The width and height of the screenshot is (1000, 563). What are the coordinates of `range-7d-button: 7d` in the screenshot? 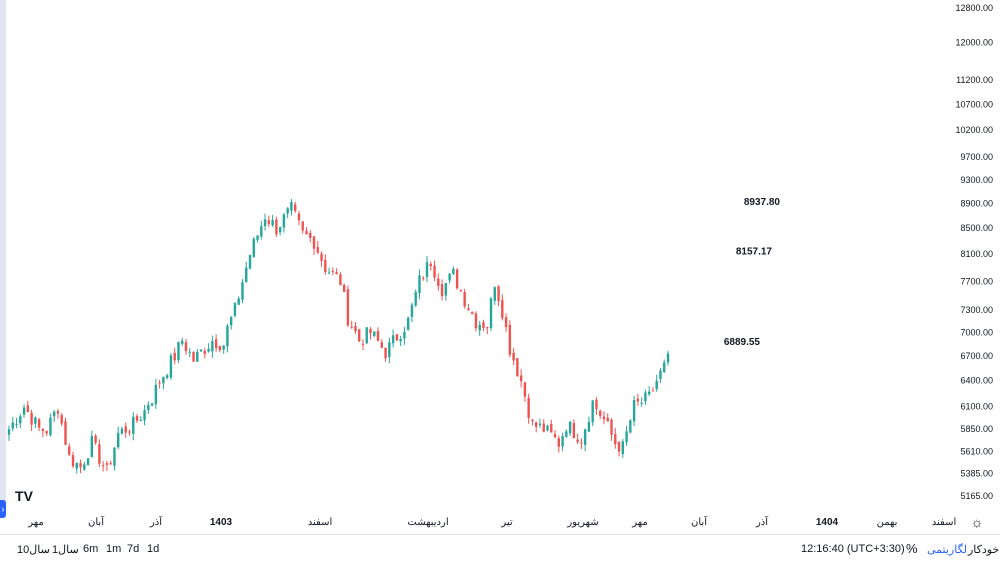 It's located at (133, 549).